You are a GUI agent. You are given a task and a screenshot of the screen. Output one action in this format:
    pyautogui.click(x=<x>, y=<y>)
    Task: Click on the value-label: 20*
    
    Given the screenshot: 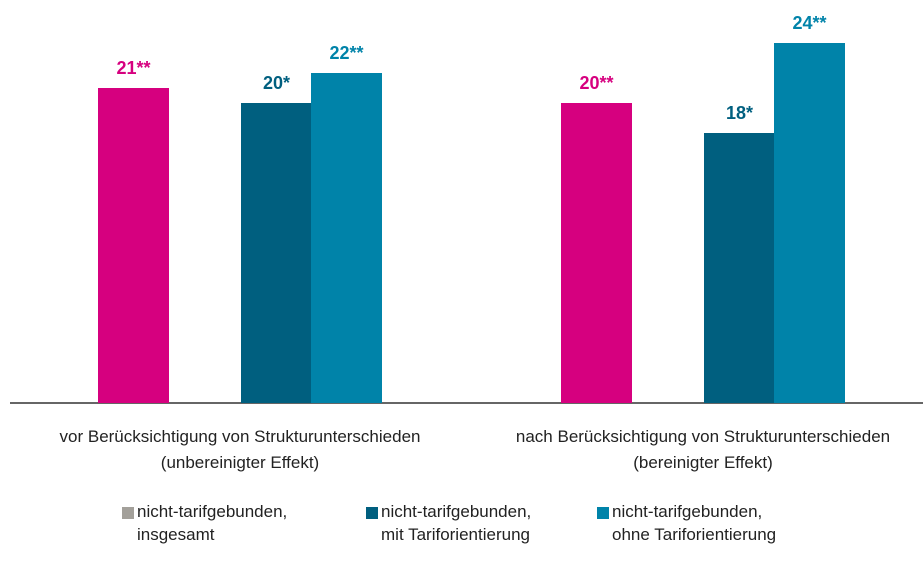 What is the action you would take?
    pyautogui.click(x=276, y=83)
    